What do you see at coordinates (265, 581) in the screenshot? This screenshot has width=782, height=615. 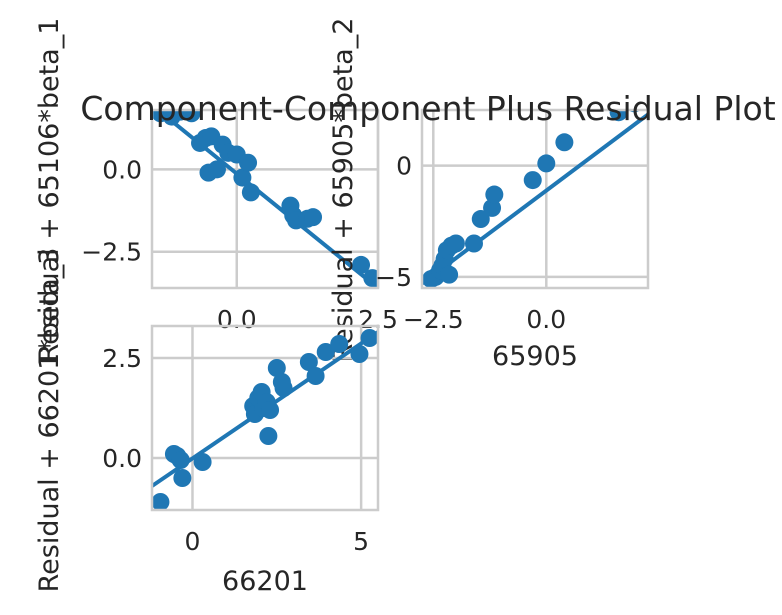 I see `x-axis-label: 66201` at bounding box center [265, 581].